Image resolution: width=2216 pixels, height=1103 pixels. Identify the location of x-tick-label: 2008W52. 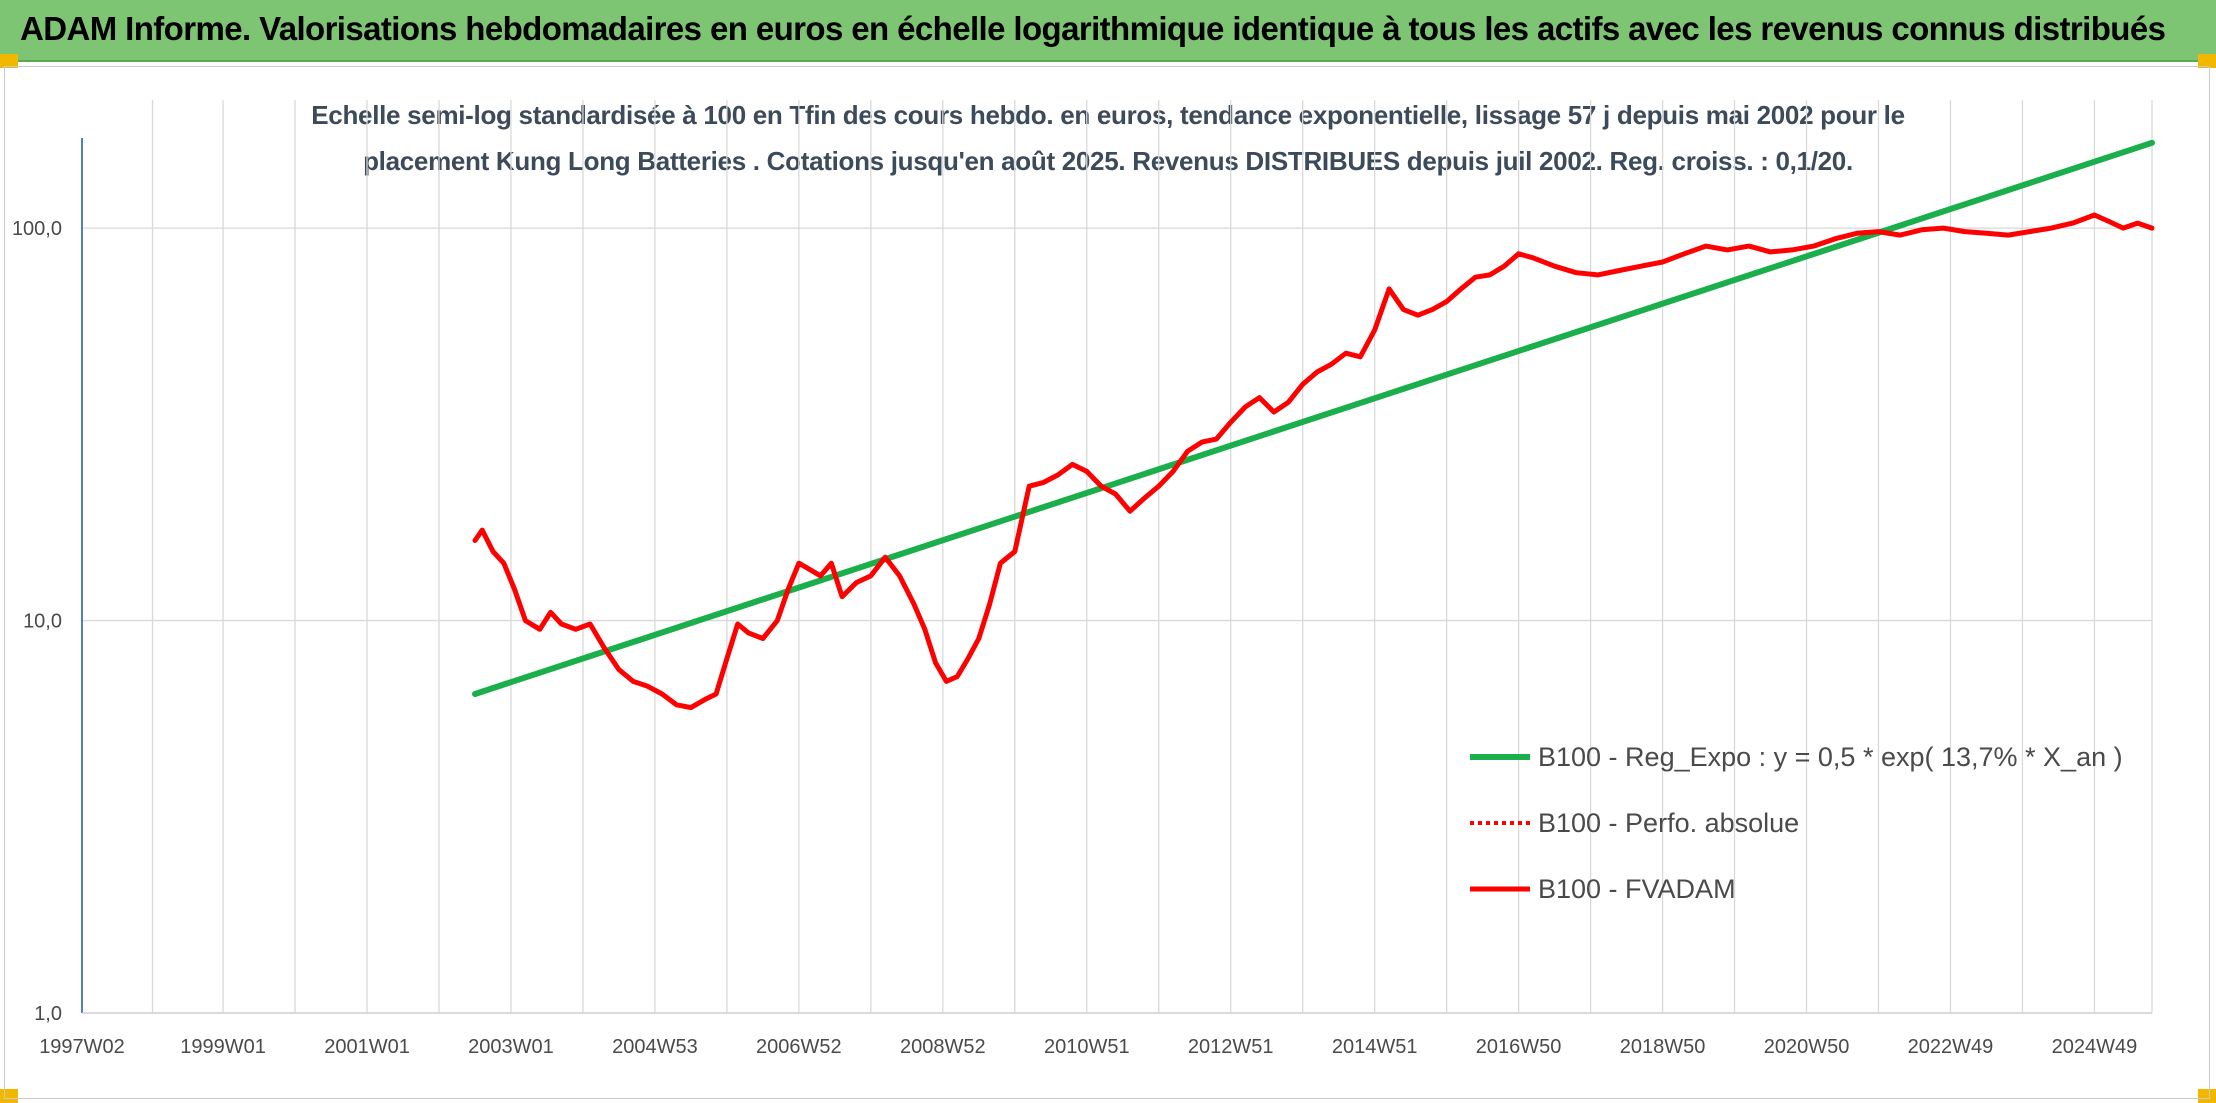
(943, 1047).